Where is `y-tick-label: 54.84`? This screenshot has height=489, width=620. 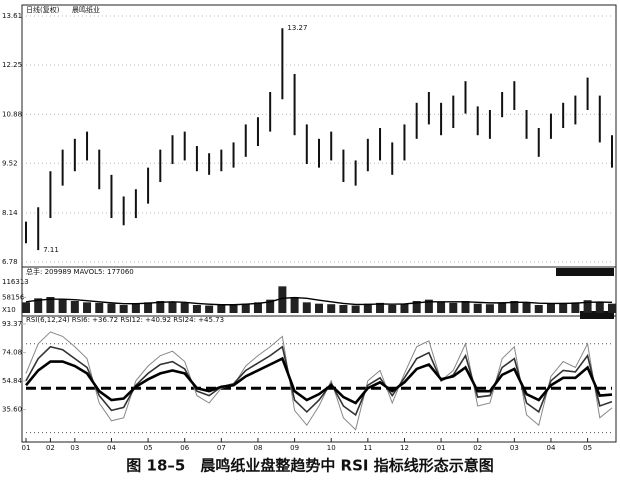
y-tick-label: 54.84 is located at coordinates (12, 381).